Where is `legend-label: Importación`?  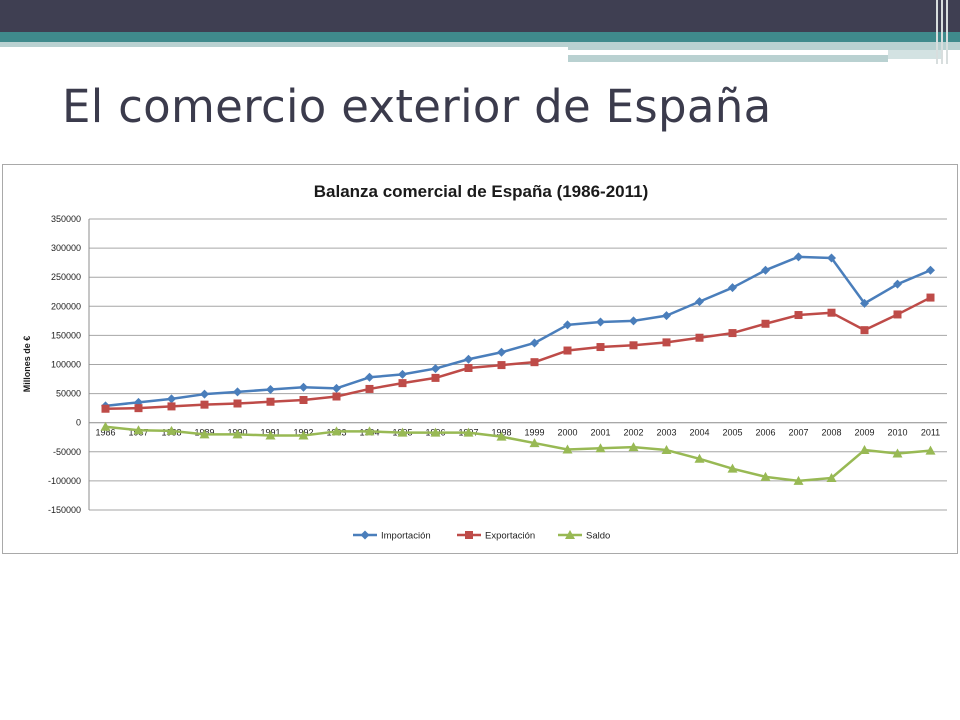 legend-label: Importación is located at coordinates (406, 536).